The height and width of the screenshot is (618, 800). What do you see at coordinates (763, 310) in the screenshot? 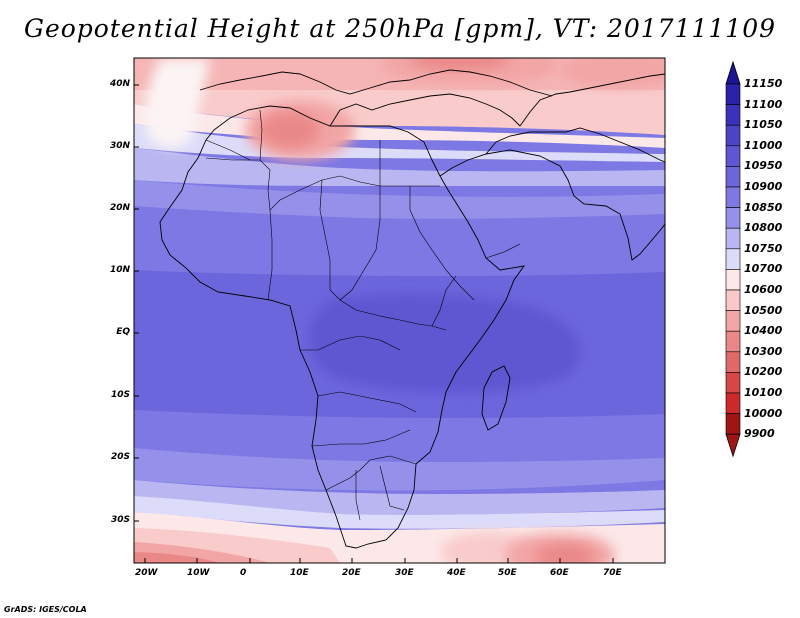
I see `colorbar-label: 10500` at bounding box center [763, 310].